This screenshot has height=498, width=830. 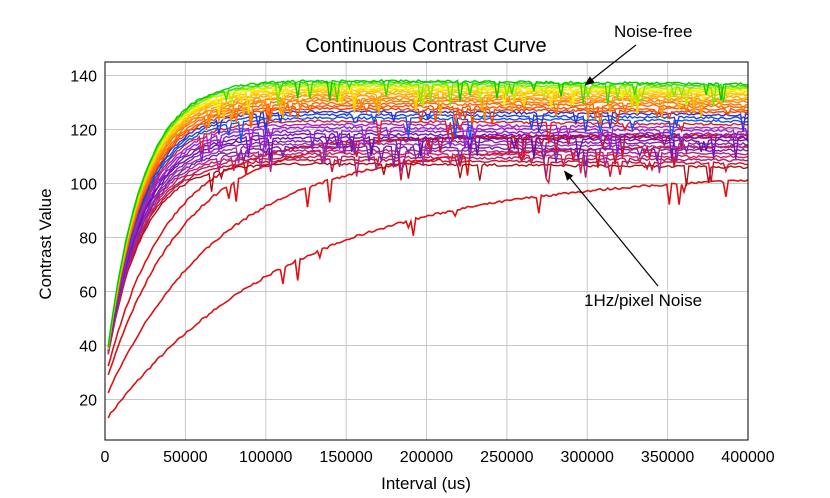 I want to click on x-tick-label: 200000, so click(x=426, y=457).